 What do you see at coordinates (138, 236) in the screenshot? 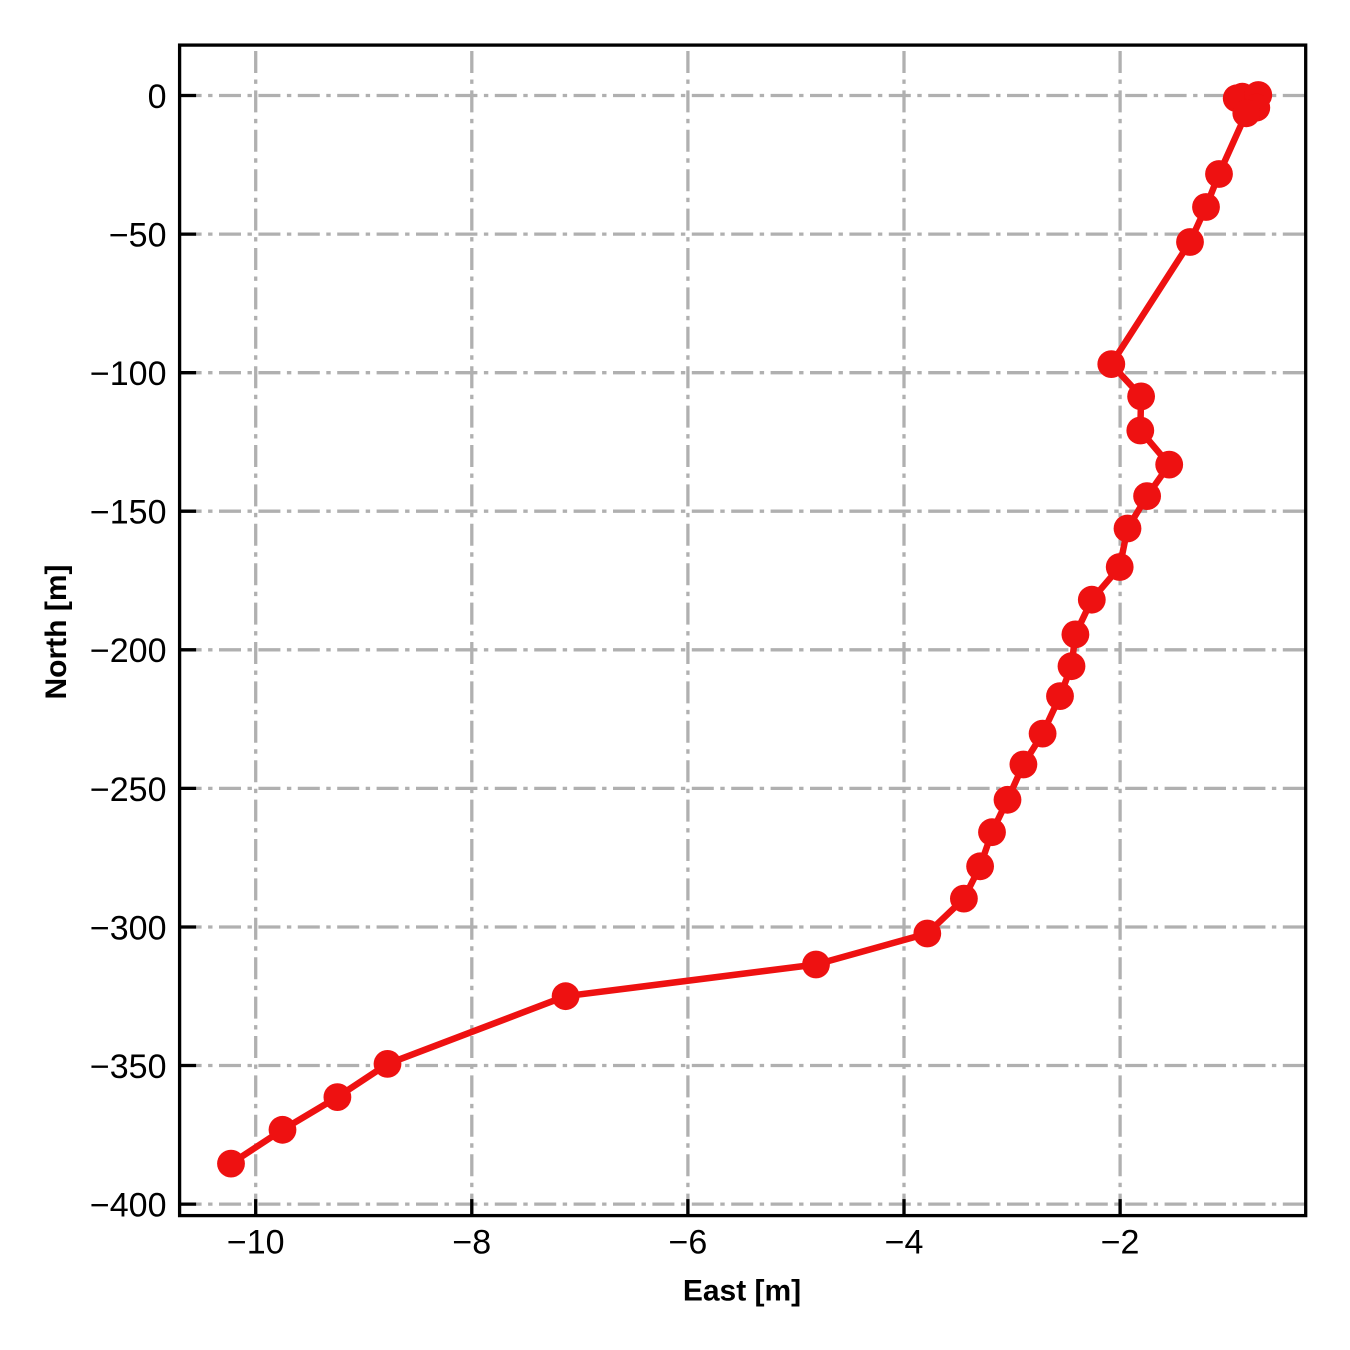
I see `svg-text: −50` at bounding box center [138, 236].